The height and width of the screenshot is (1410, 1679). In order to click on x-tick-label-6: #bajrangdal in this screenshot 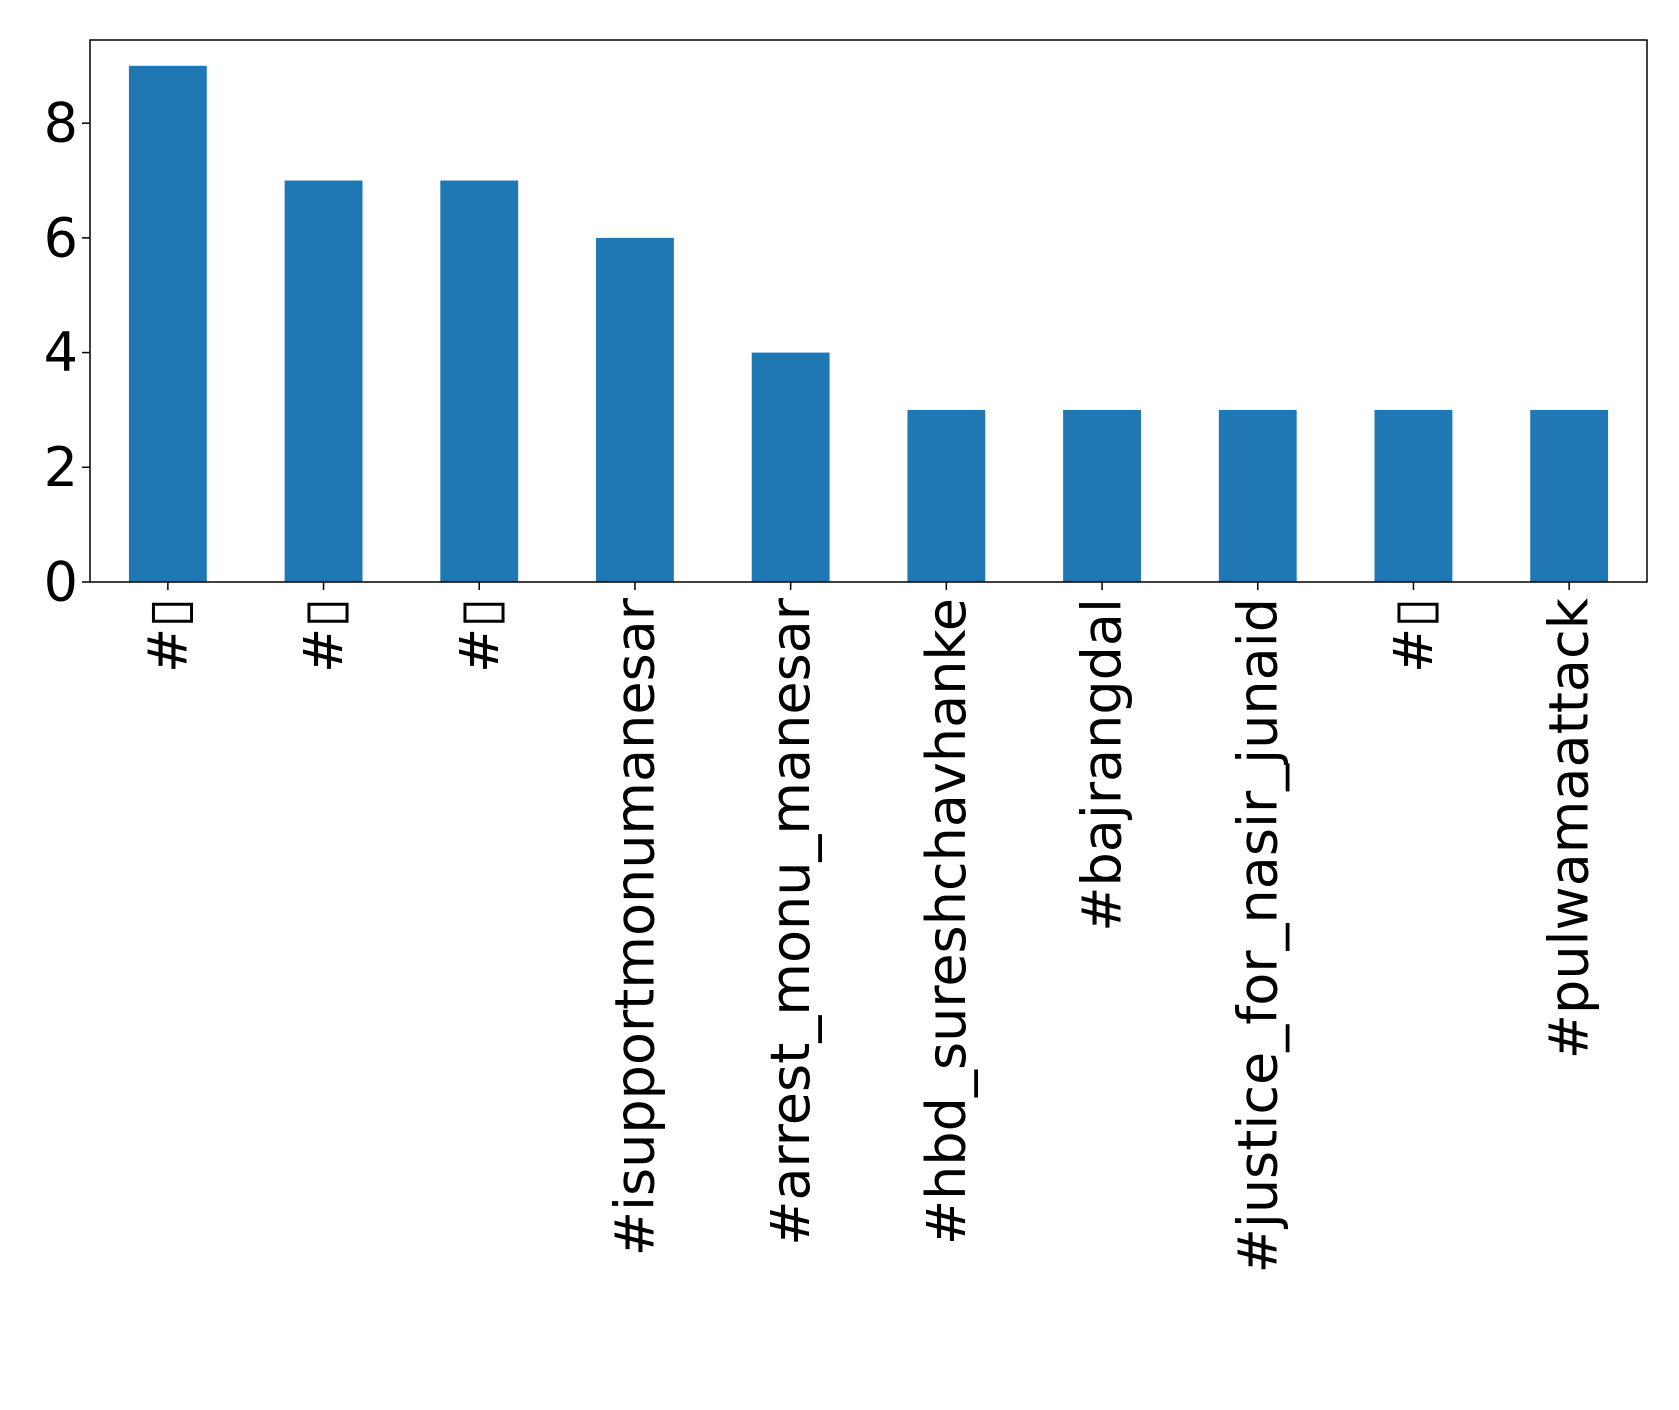, I will do `click(1102, 765)`.